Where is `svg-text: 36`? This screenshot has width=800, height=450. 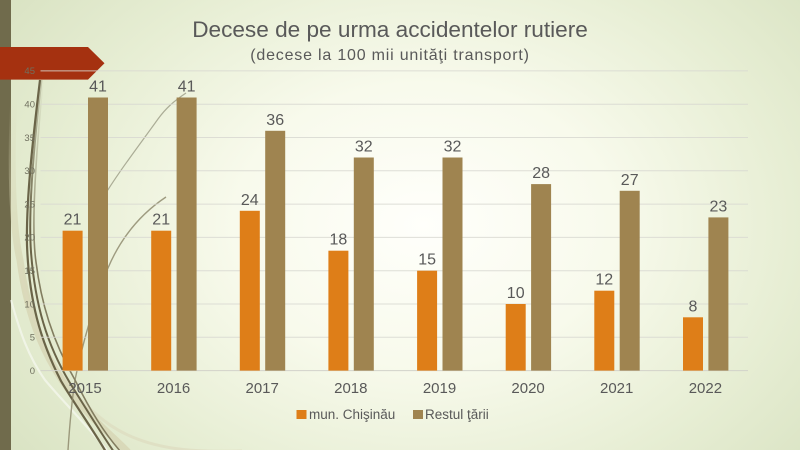 svg-text: 36 is located at coordinates (275, 120).